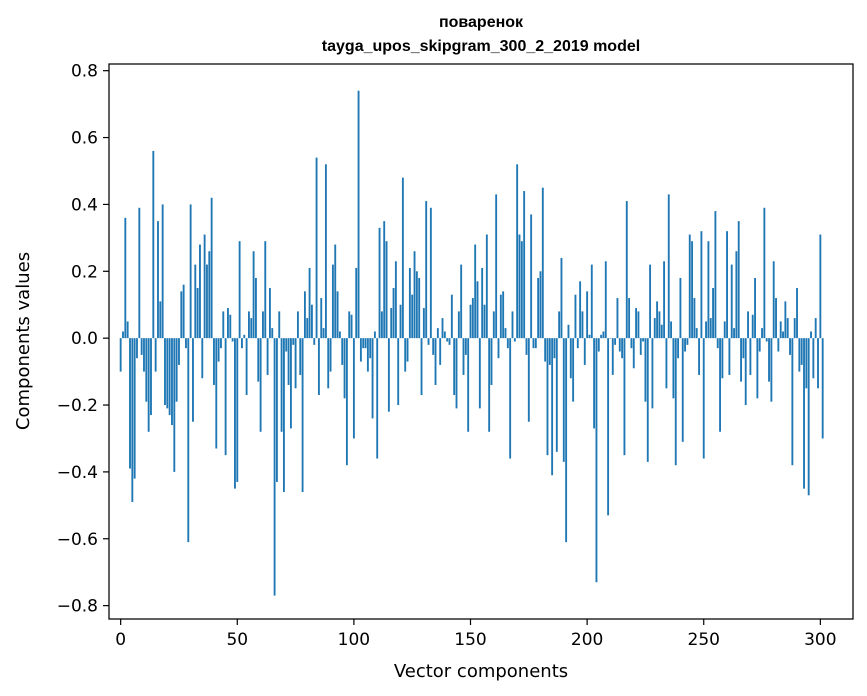 The width and height of the screenshot is (867, 696). What do you see at coordinates (77, 406) in the screenshot?
I see `y-tick-label: −0.2` at bounding box center [77, 406].